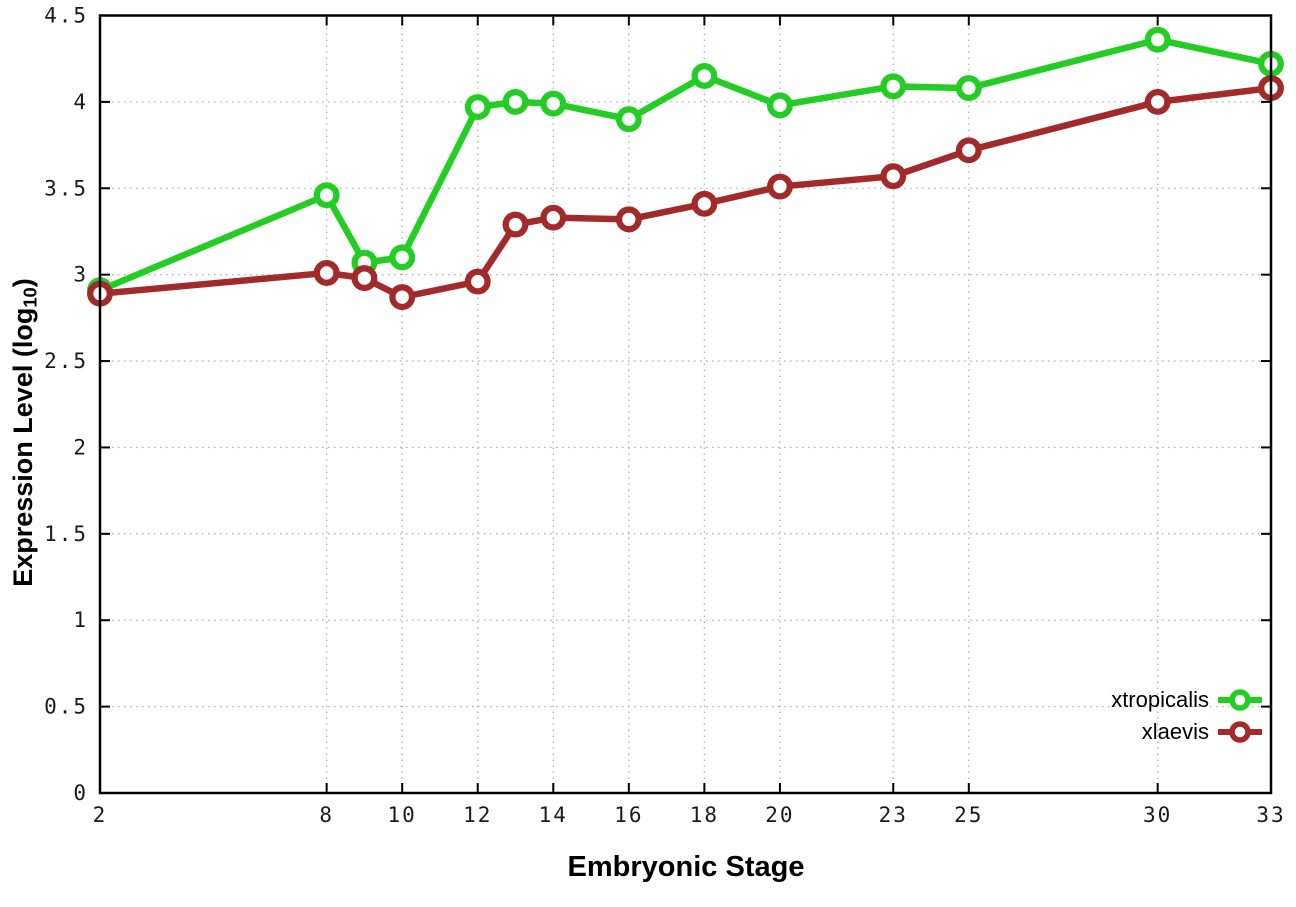 The height and width of the screenshot is (907, 1296). What do you see at coordinates (1157, 815) in the screenshot?
I see `x-tick-label: 30` at bounding box center [1157, 815].